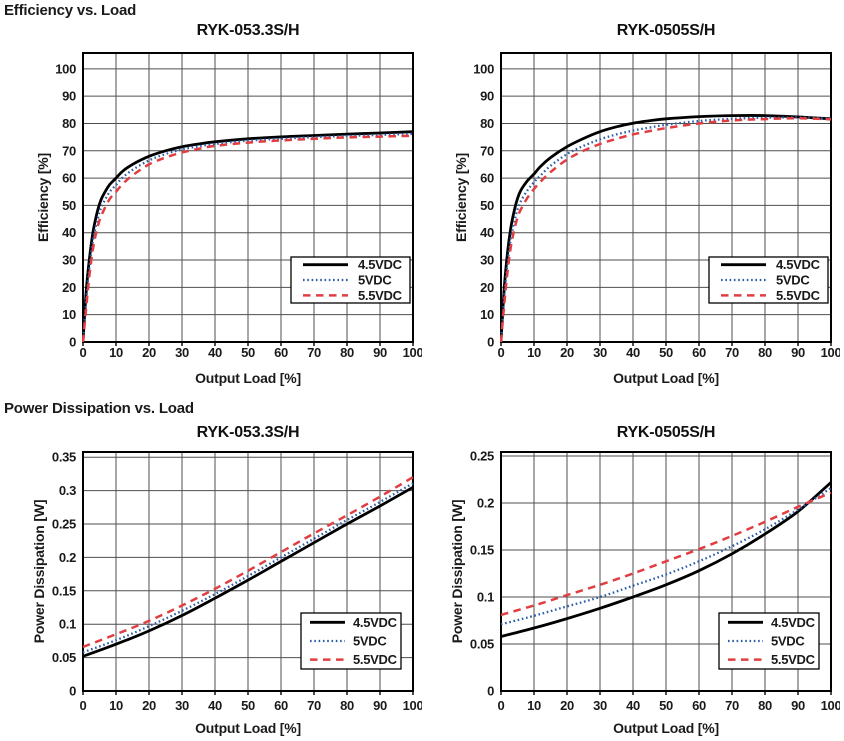 This screenshot has width=844, height=741. What do you see at coordinates (70, 10) in the screenshot?
I see `section-heading-efficiency: Efficiency vs. Load` at bounding box center [70, 10].